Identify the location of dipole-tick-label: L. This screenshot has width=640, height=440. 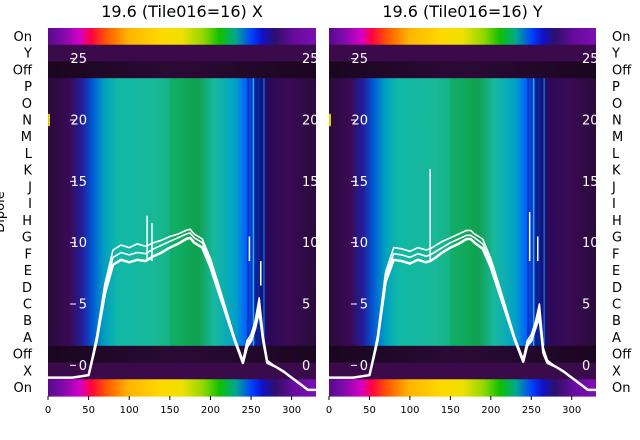
(29, 154).